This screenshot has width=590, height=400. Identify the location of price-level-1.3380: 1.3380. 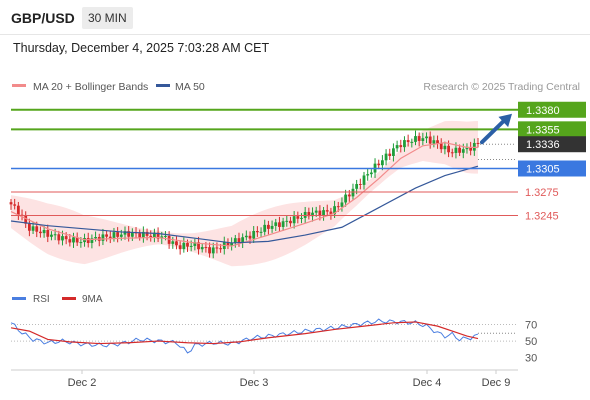
(298, 109).